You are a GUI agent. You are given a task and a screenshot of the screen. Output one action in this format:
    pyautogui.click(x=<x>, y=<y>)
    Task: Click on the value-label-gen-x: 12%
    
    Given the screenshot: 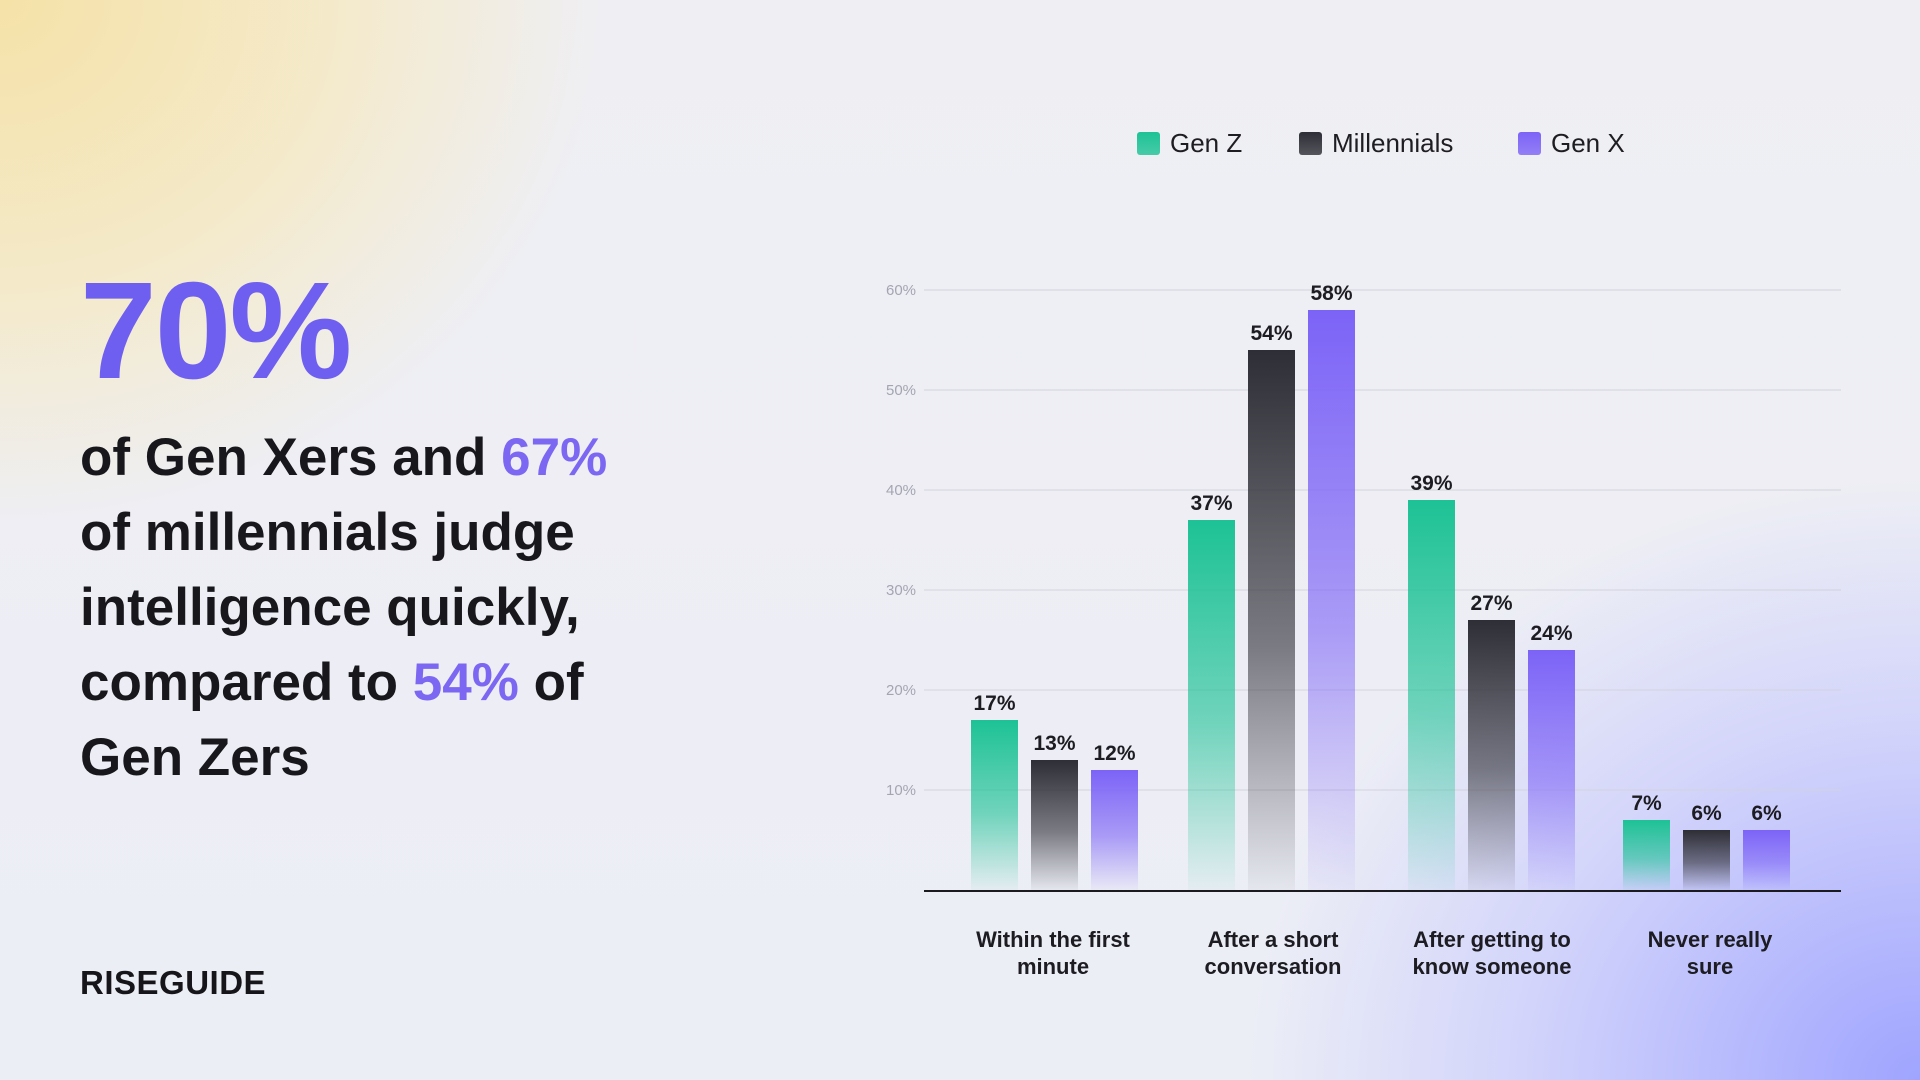 What is the action you would take?
    pyautogui.click(x=1114, y=753)
    